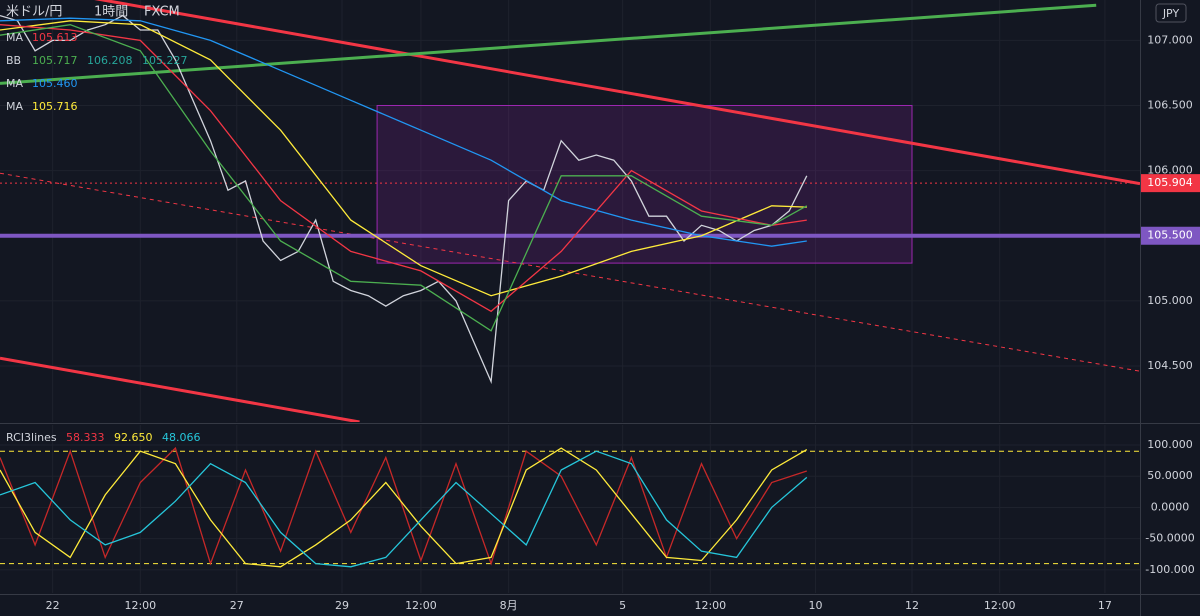  What do you see at coordinates (55, 83) in the screenshot?
I see `legend-value: 105.460` at bounding box center [55, 83].